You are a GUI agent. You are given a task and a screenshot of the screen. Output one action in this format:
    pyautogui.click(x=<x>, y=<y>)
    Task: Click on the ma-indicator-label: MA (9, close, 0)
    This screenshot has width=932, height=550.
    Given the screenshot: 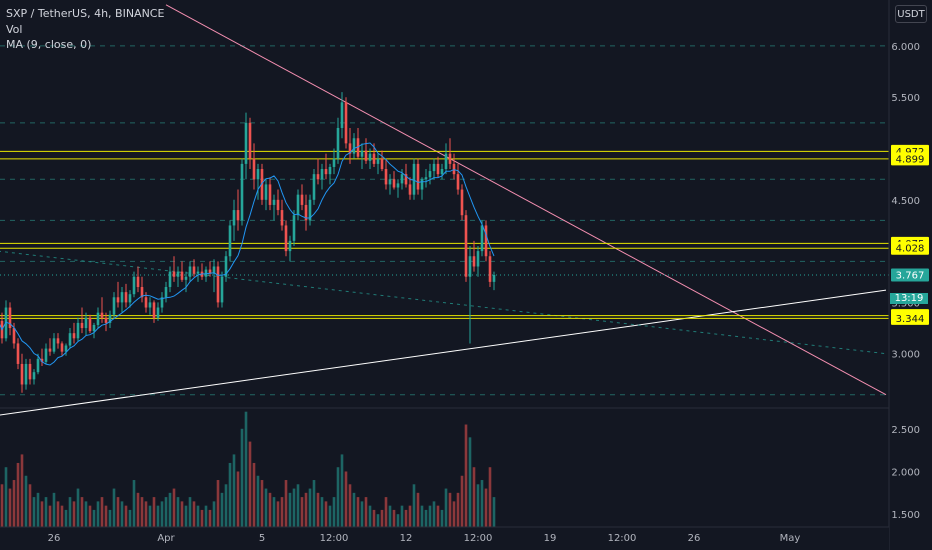 What is the action you would take?
    pyautogui.click(x=49, y=44)
    